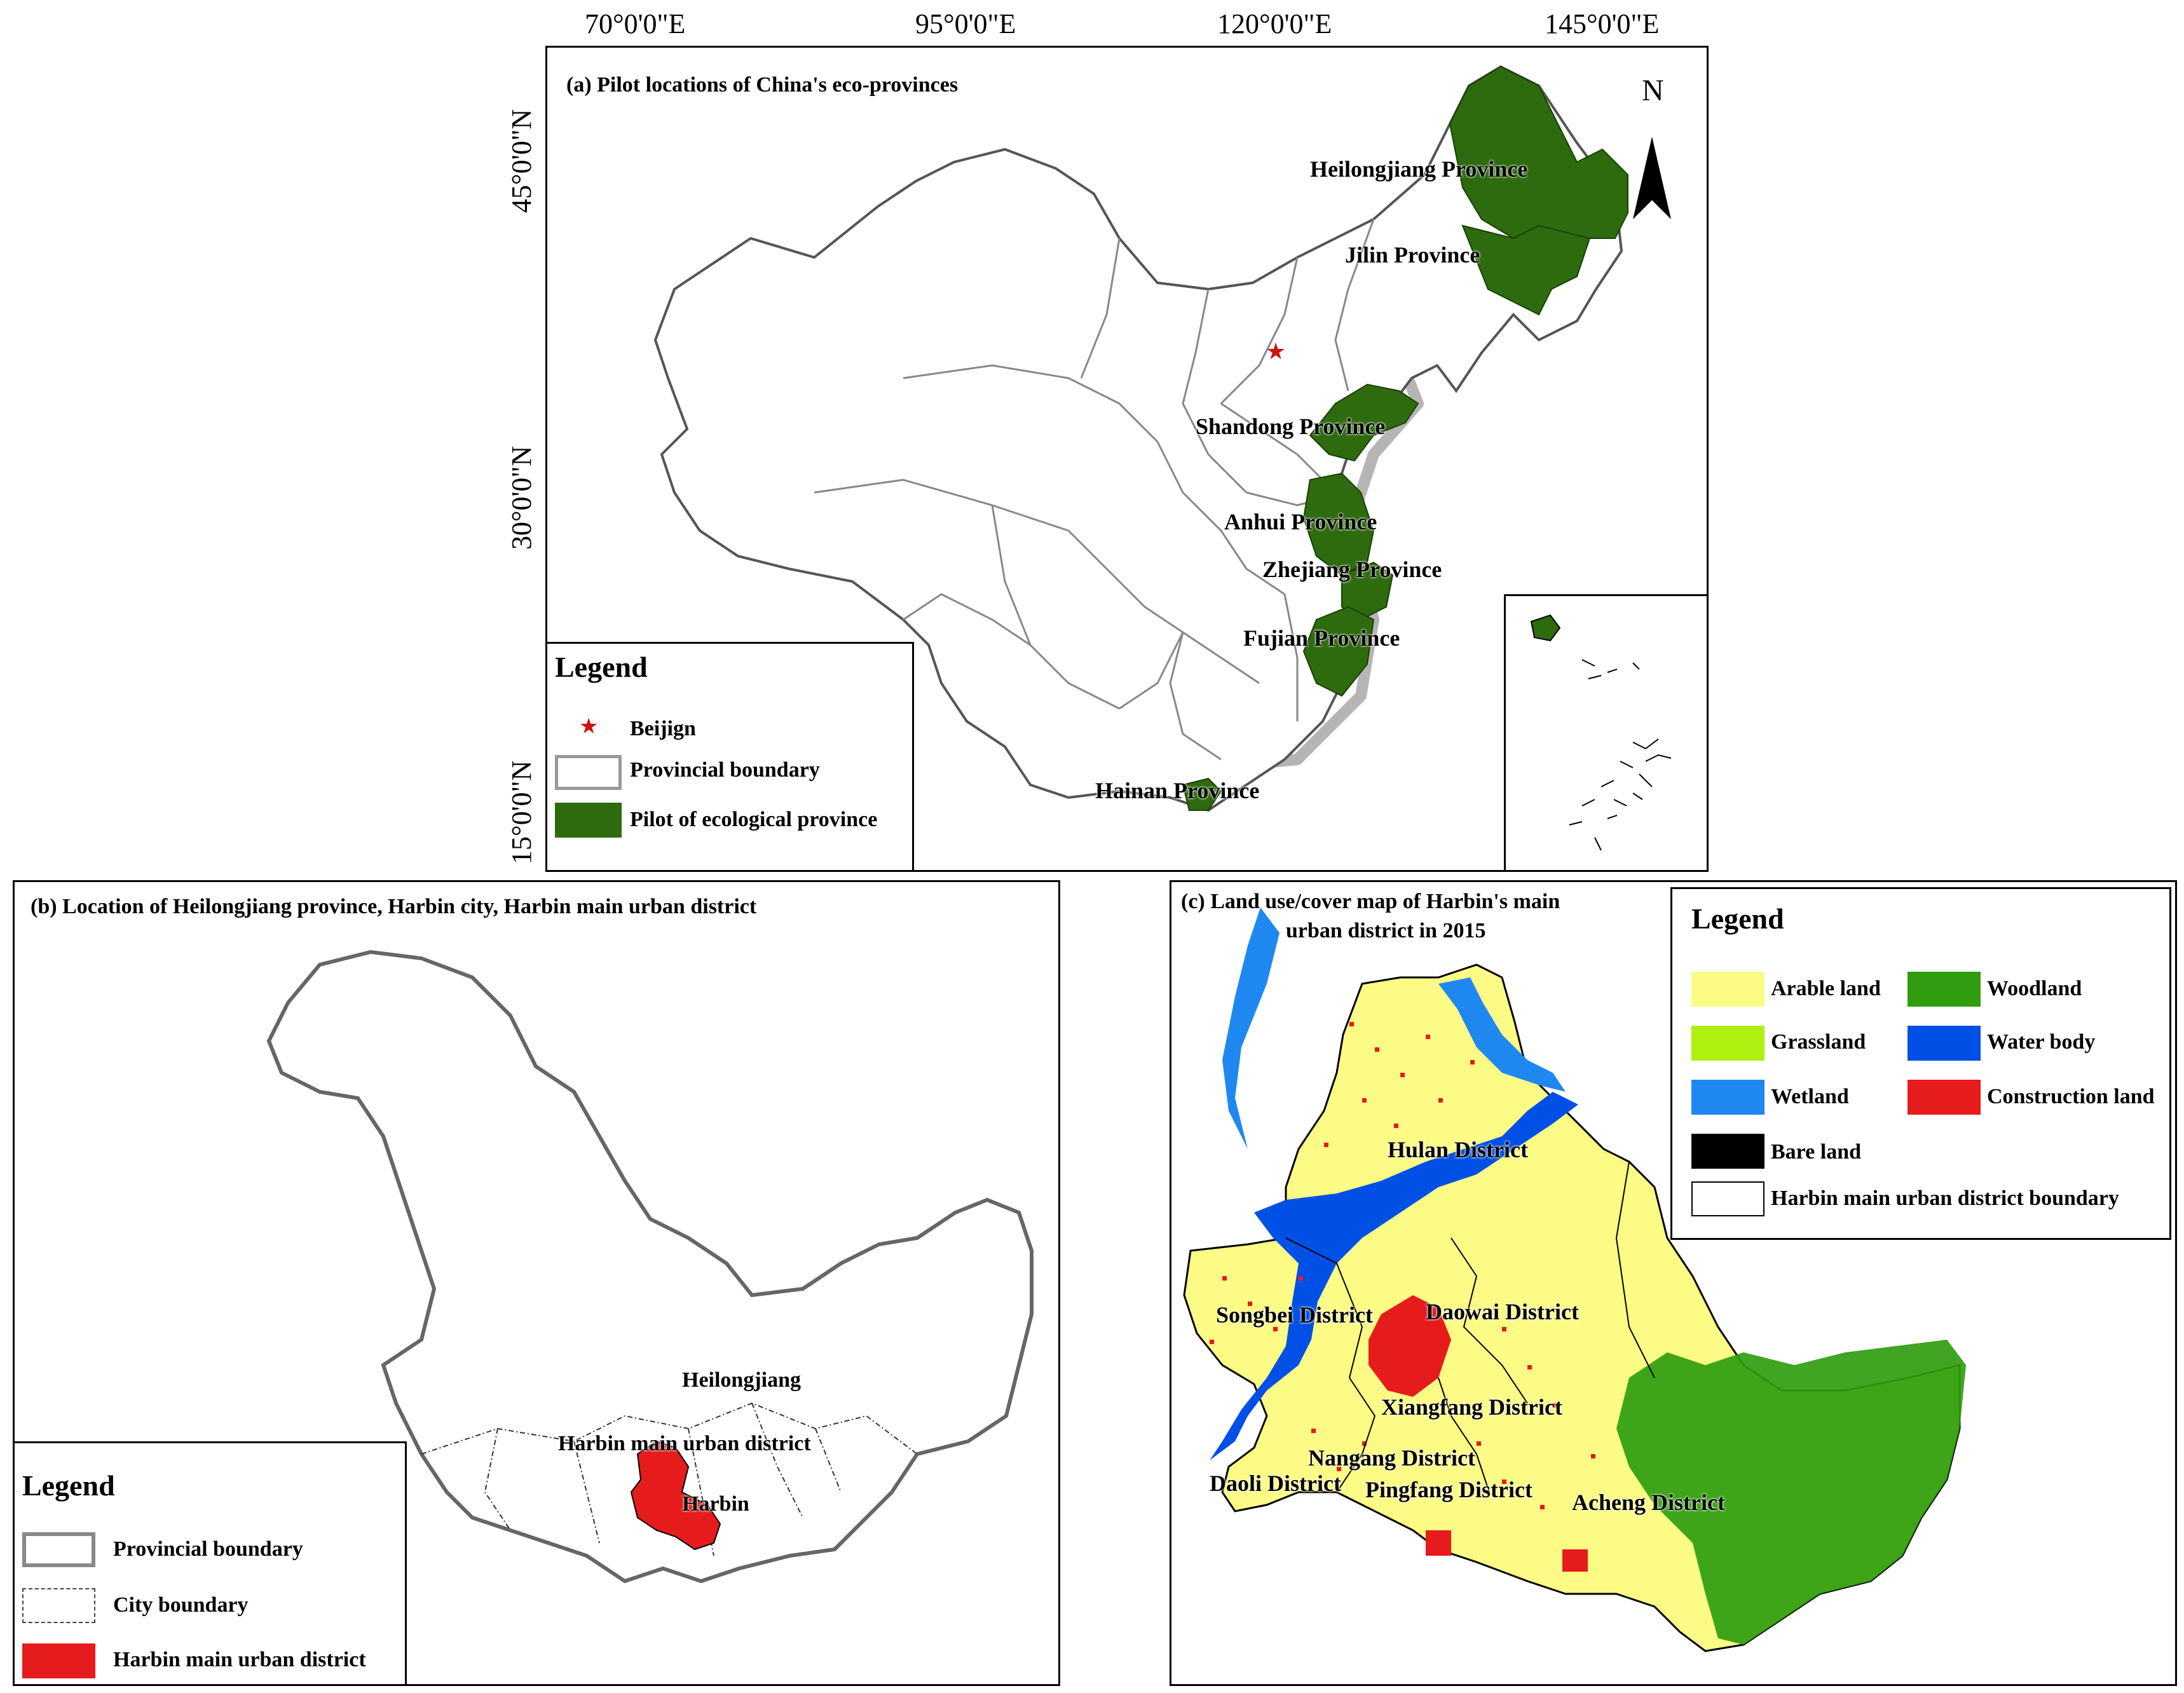 This screenshot has height=1693, width=2184. Describe the element at coordinates (754, 819) in the screenshot. I see `legend-a-pilot: Pilot of ecological province` at that location.